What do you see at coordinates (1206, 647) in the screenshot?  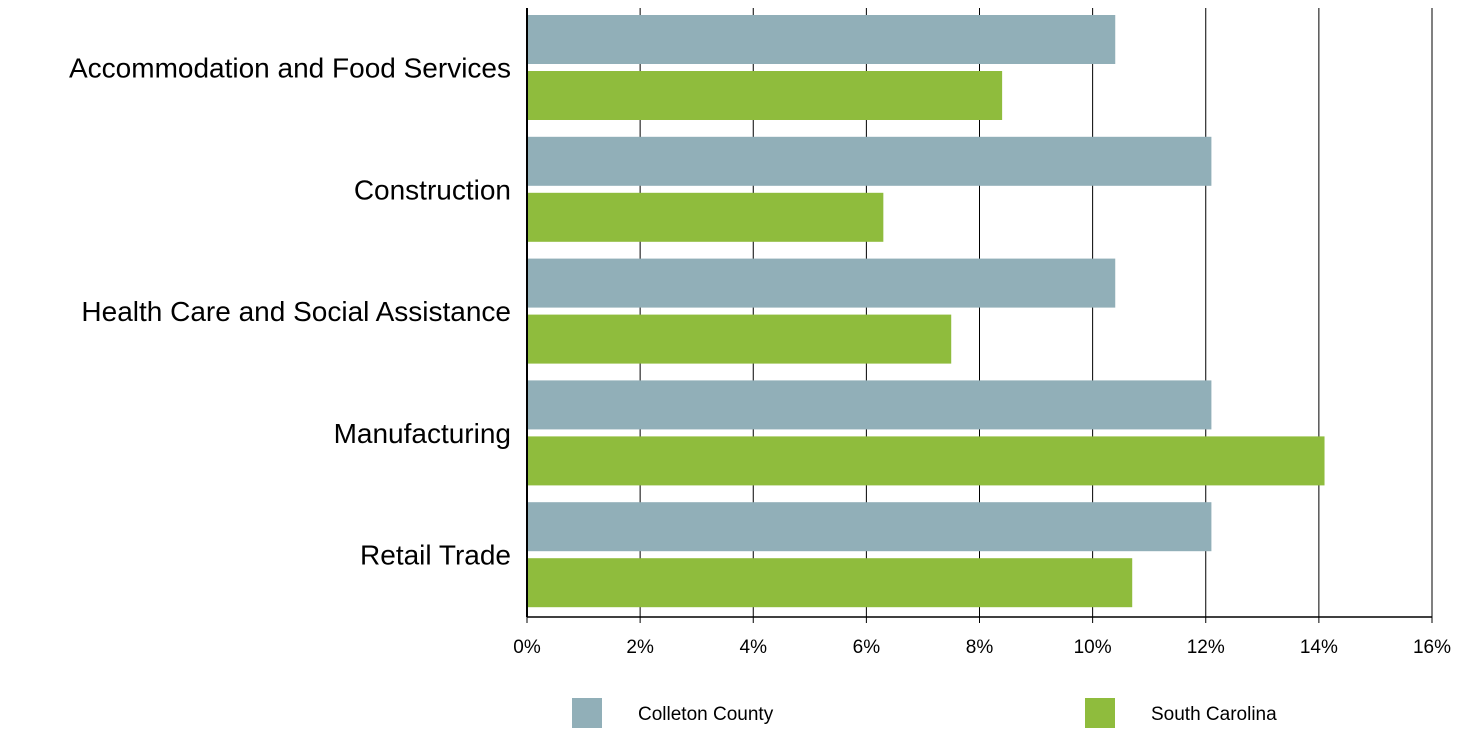 I see `x-tick-label: 12%` at bounding box center [1206, 647].